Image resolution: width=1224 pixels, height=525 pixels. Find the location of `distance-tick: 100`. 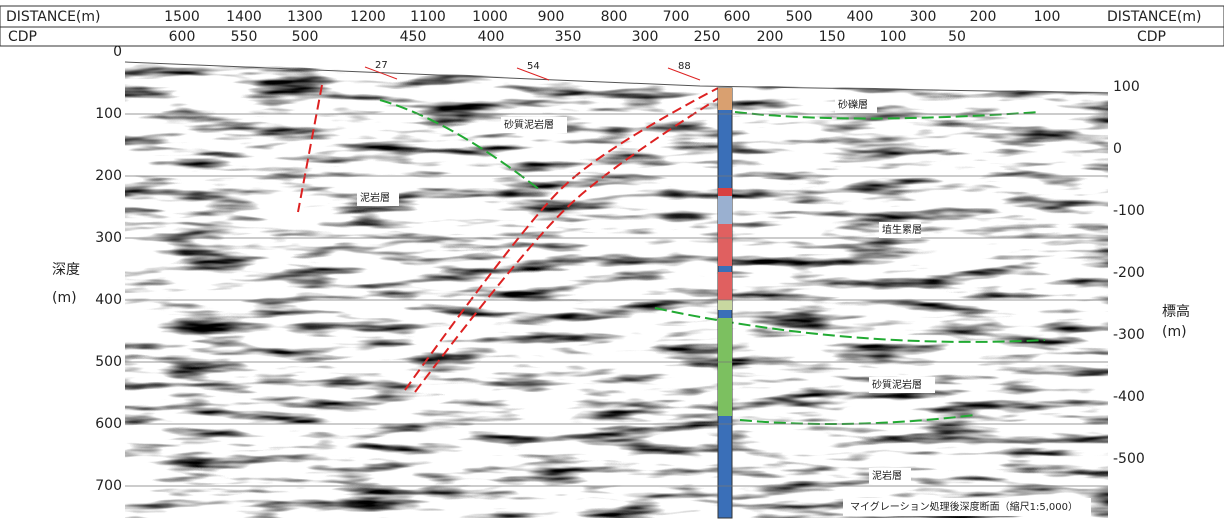

distance-tick: 100 is located at coordinates (1047, 17).